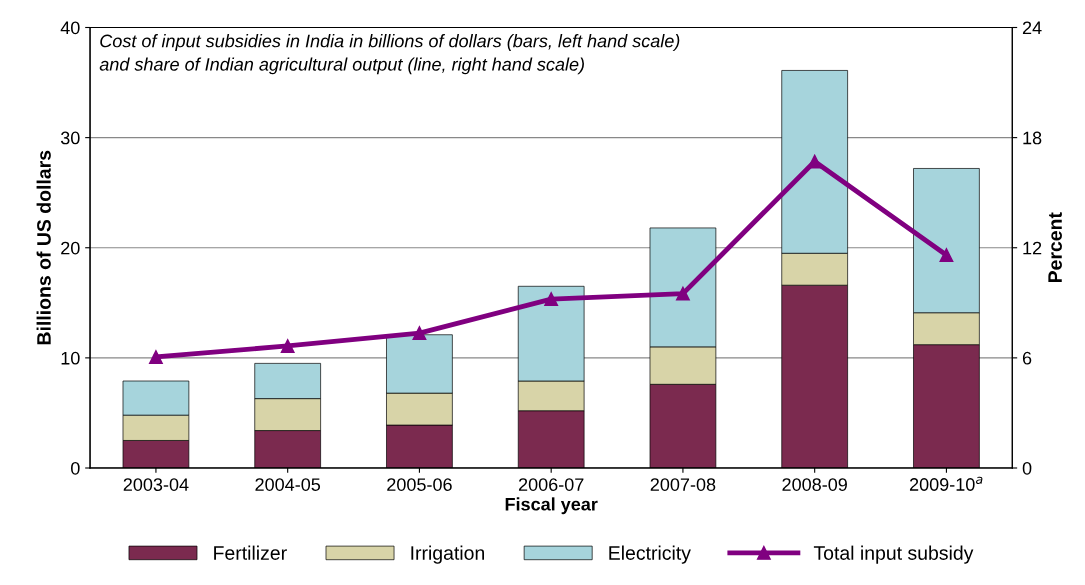 This screenshot has height=585, width=1085. What do you see at coordinates (70, 248) in the screenshot?
I see `y-tick-label: 20` at bounding box center [70, 248].